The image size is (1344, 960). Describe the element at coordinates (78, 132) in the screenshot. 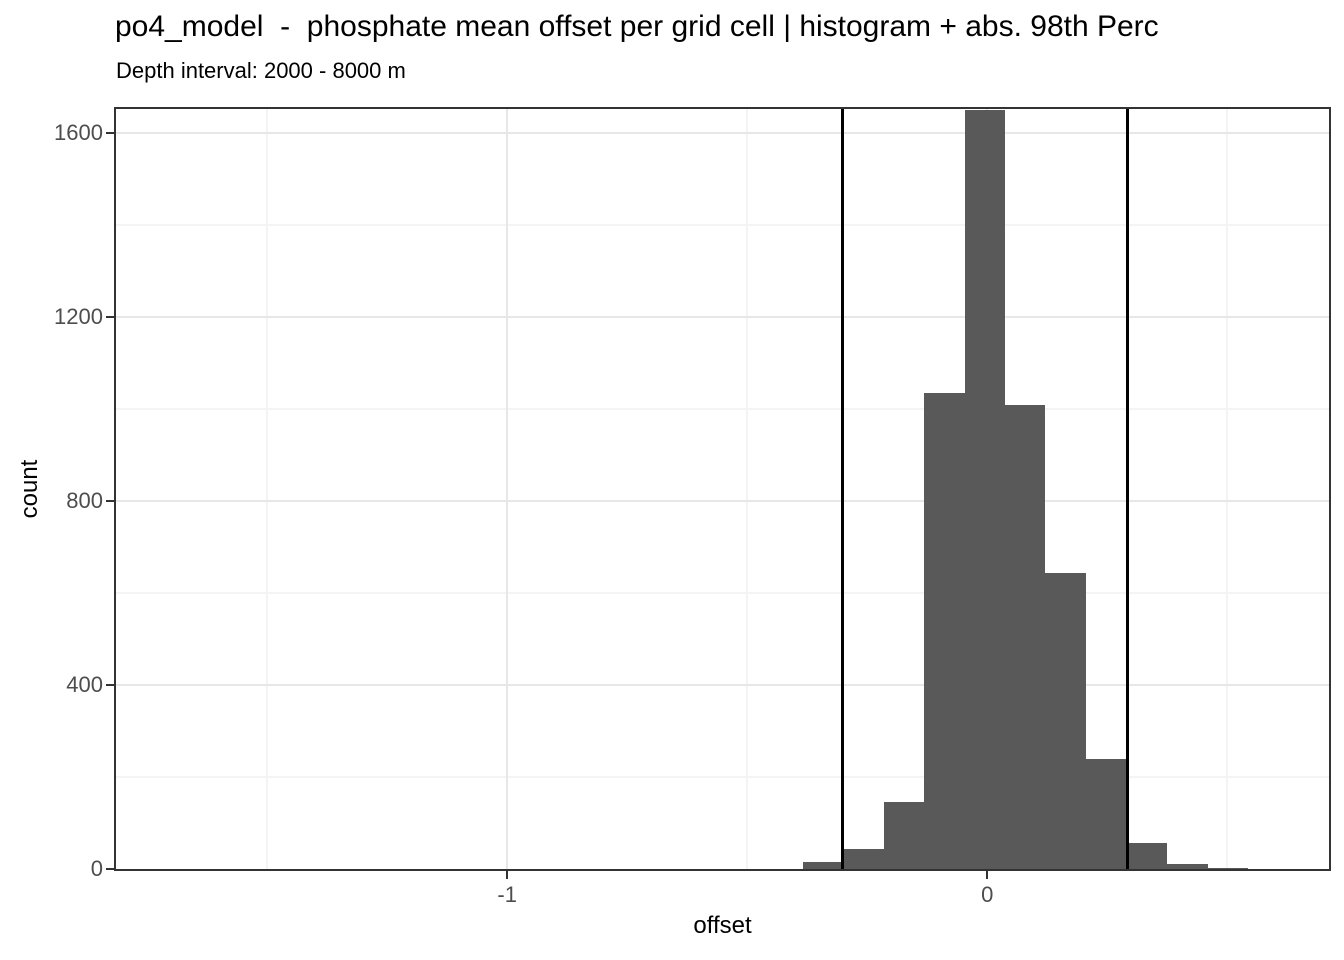

I see `y-tick-label: 1600` at that location.